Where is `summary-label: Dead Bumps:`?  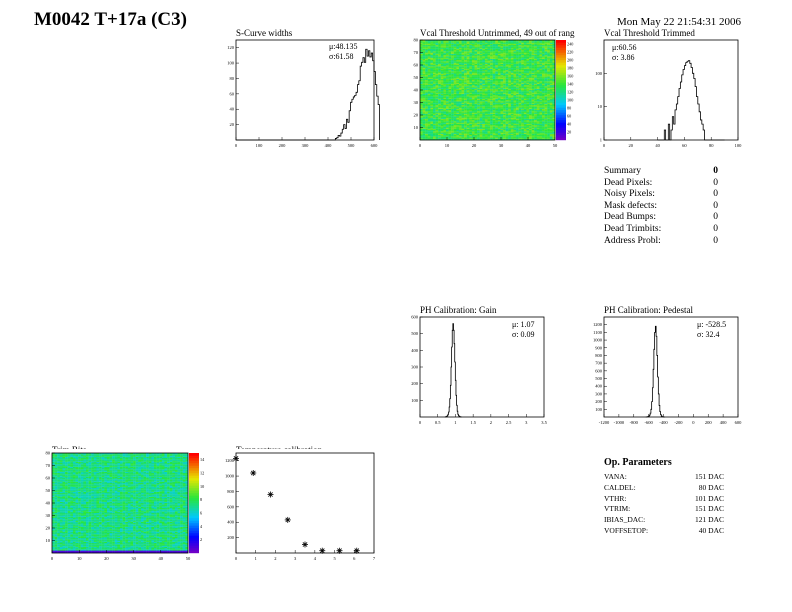
summary-label: Dead Bumps: is located at coordinates (630, 217).